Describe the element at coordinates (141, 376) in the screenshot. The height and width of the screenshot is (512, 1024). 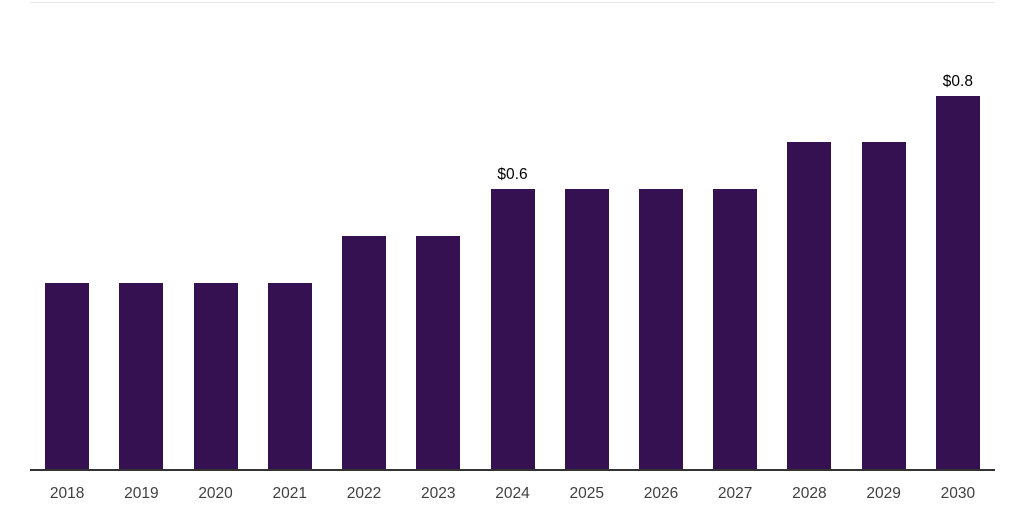
I see `bar-2019` at that location.